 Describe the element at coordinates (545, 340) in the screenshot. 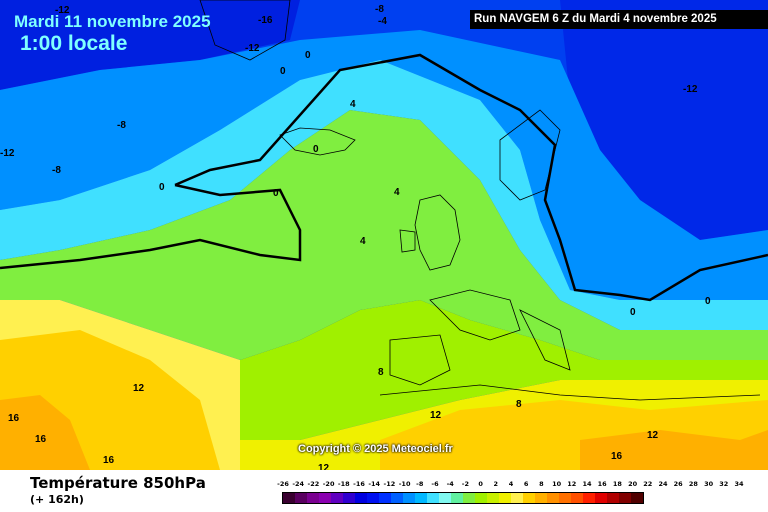

I see `italy-coast` at that location.